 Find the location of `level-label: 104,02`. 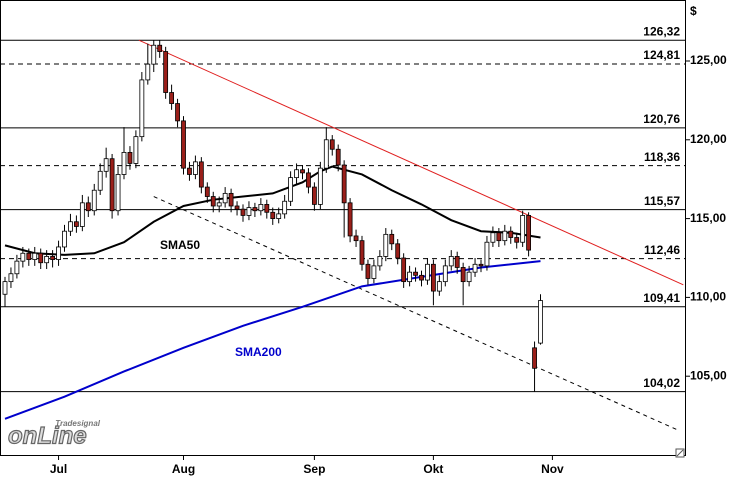

level-label: 104,02 is located at coordinates (661, 383).